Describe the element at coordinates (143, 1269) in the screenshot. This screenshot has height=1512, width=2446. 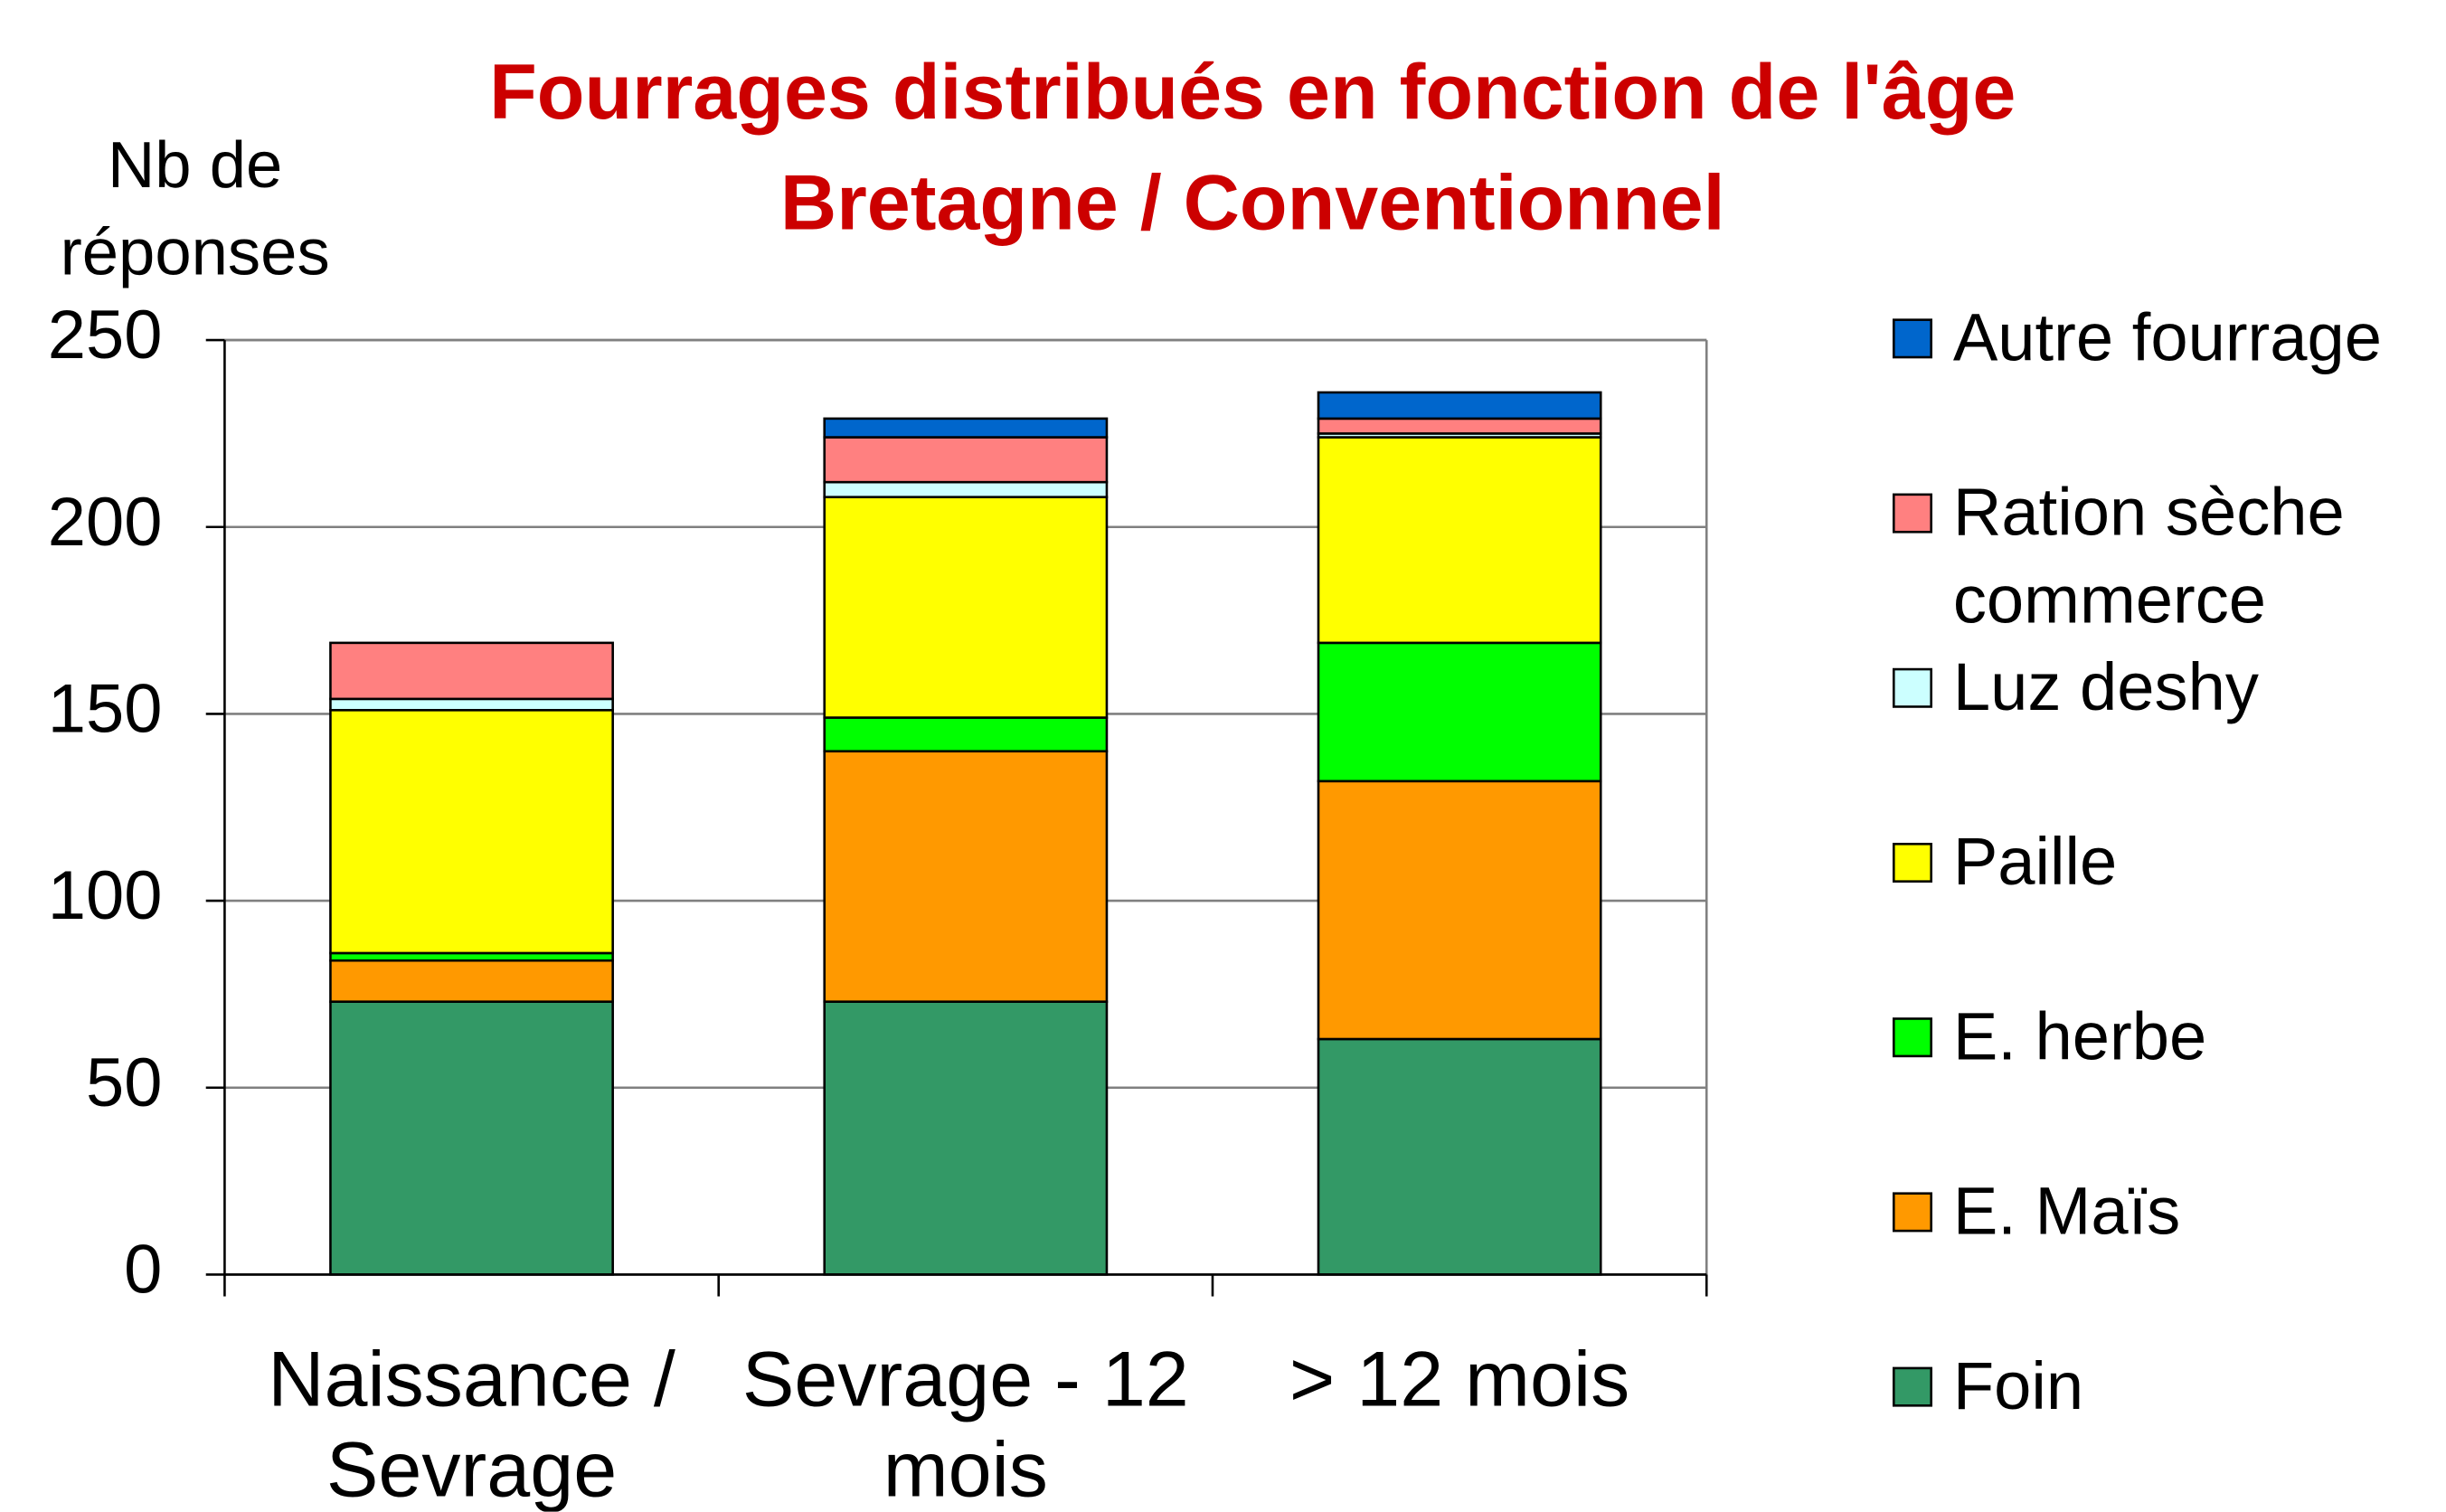
I see `y-tick-label: 0` at that location.